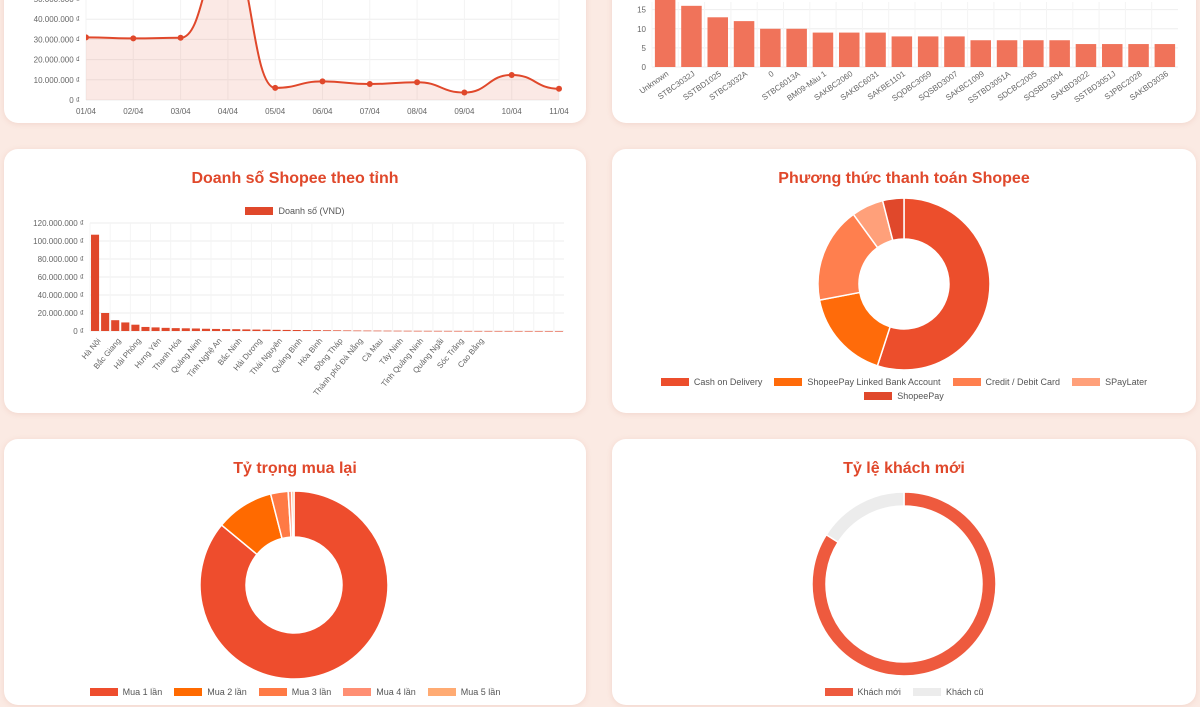 Image resolution: width=1200 pixels, height=707 pixels. I want to click on x-tick-label: 03/04, so click(181, 111).